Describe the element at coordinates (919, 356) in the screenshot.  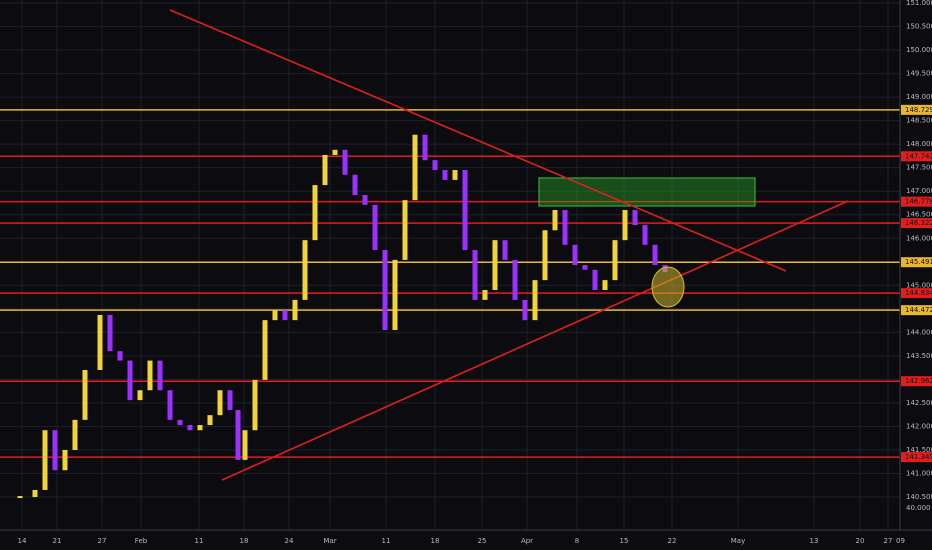
I see `y-tick-label: 143.500` at that location.